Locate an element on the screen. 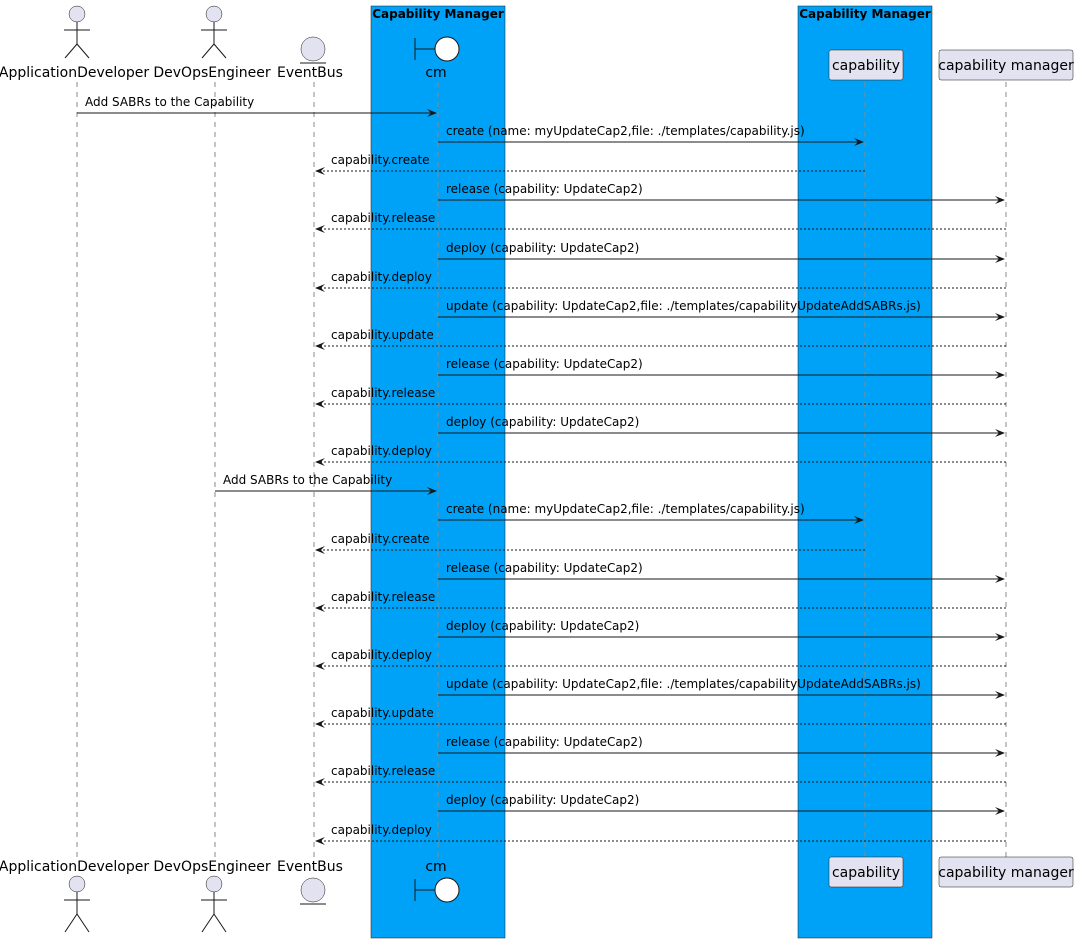 The width and height of the screenshot is (1078, 943). message-11: capability.release is located at coordinates (660, 397).